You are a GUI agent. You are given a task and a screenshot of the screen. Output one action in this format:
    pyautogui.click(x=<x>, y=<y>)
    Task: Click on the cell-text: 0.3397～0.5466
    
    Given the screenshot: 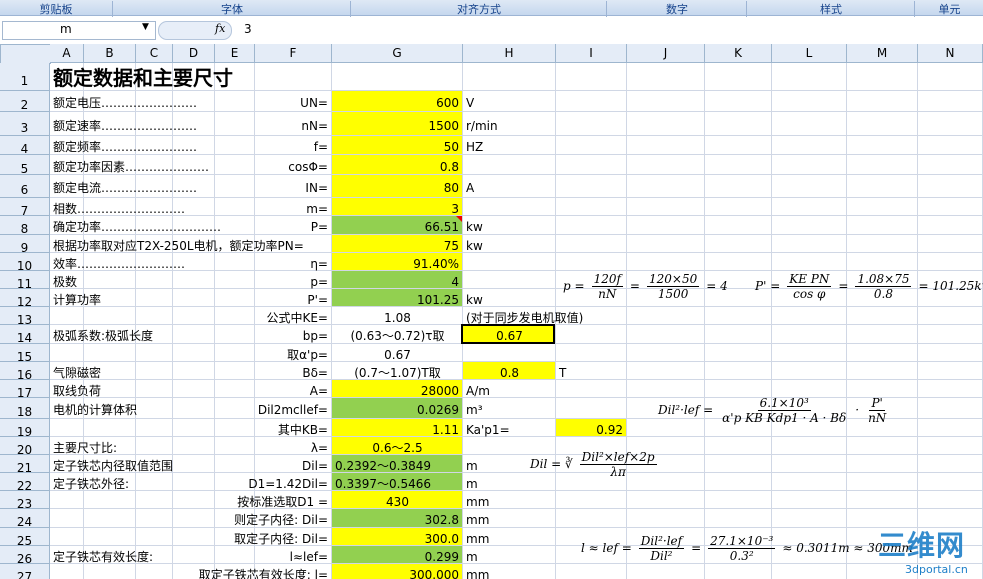 What is the action you would take?
    pyautogui.click(x=383, y=484)
    